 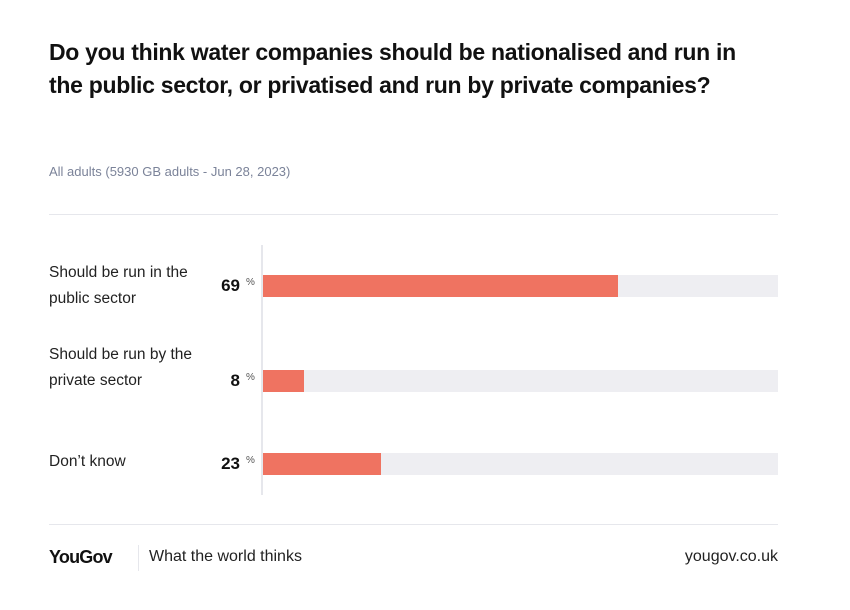 I want to click on site-link: yougov.co.uk, so click(x=731, y=556).